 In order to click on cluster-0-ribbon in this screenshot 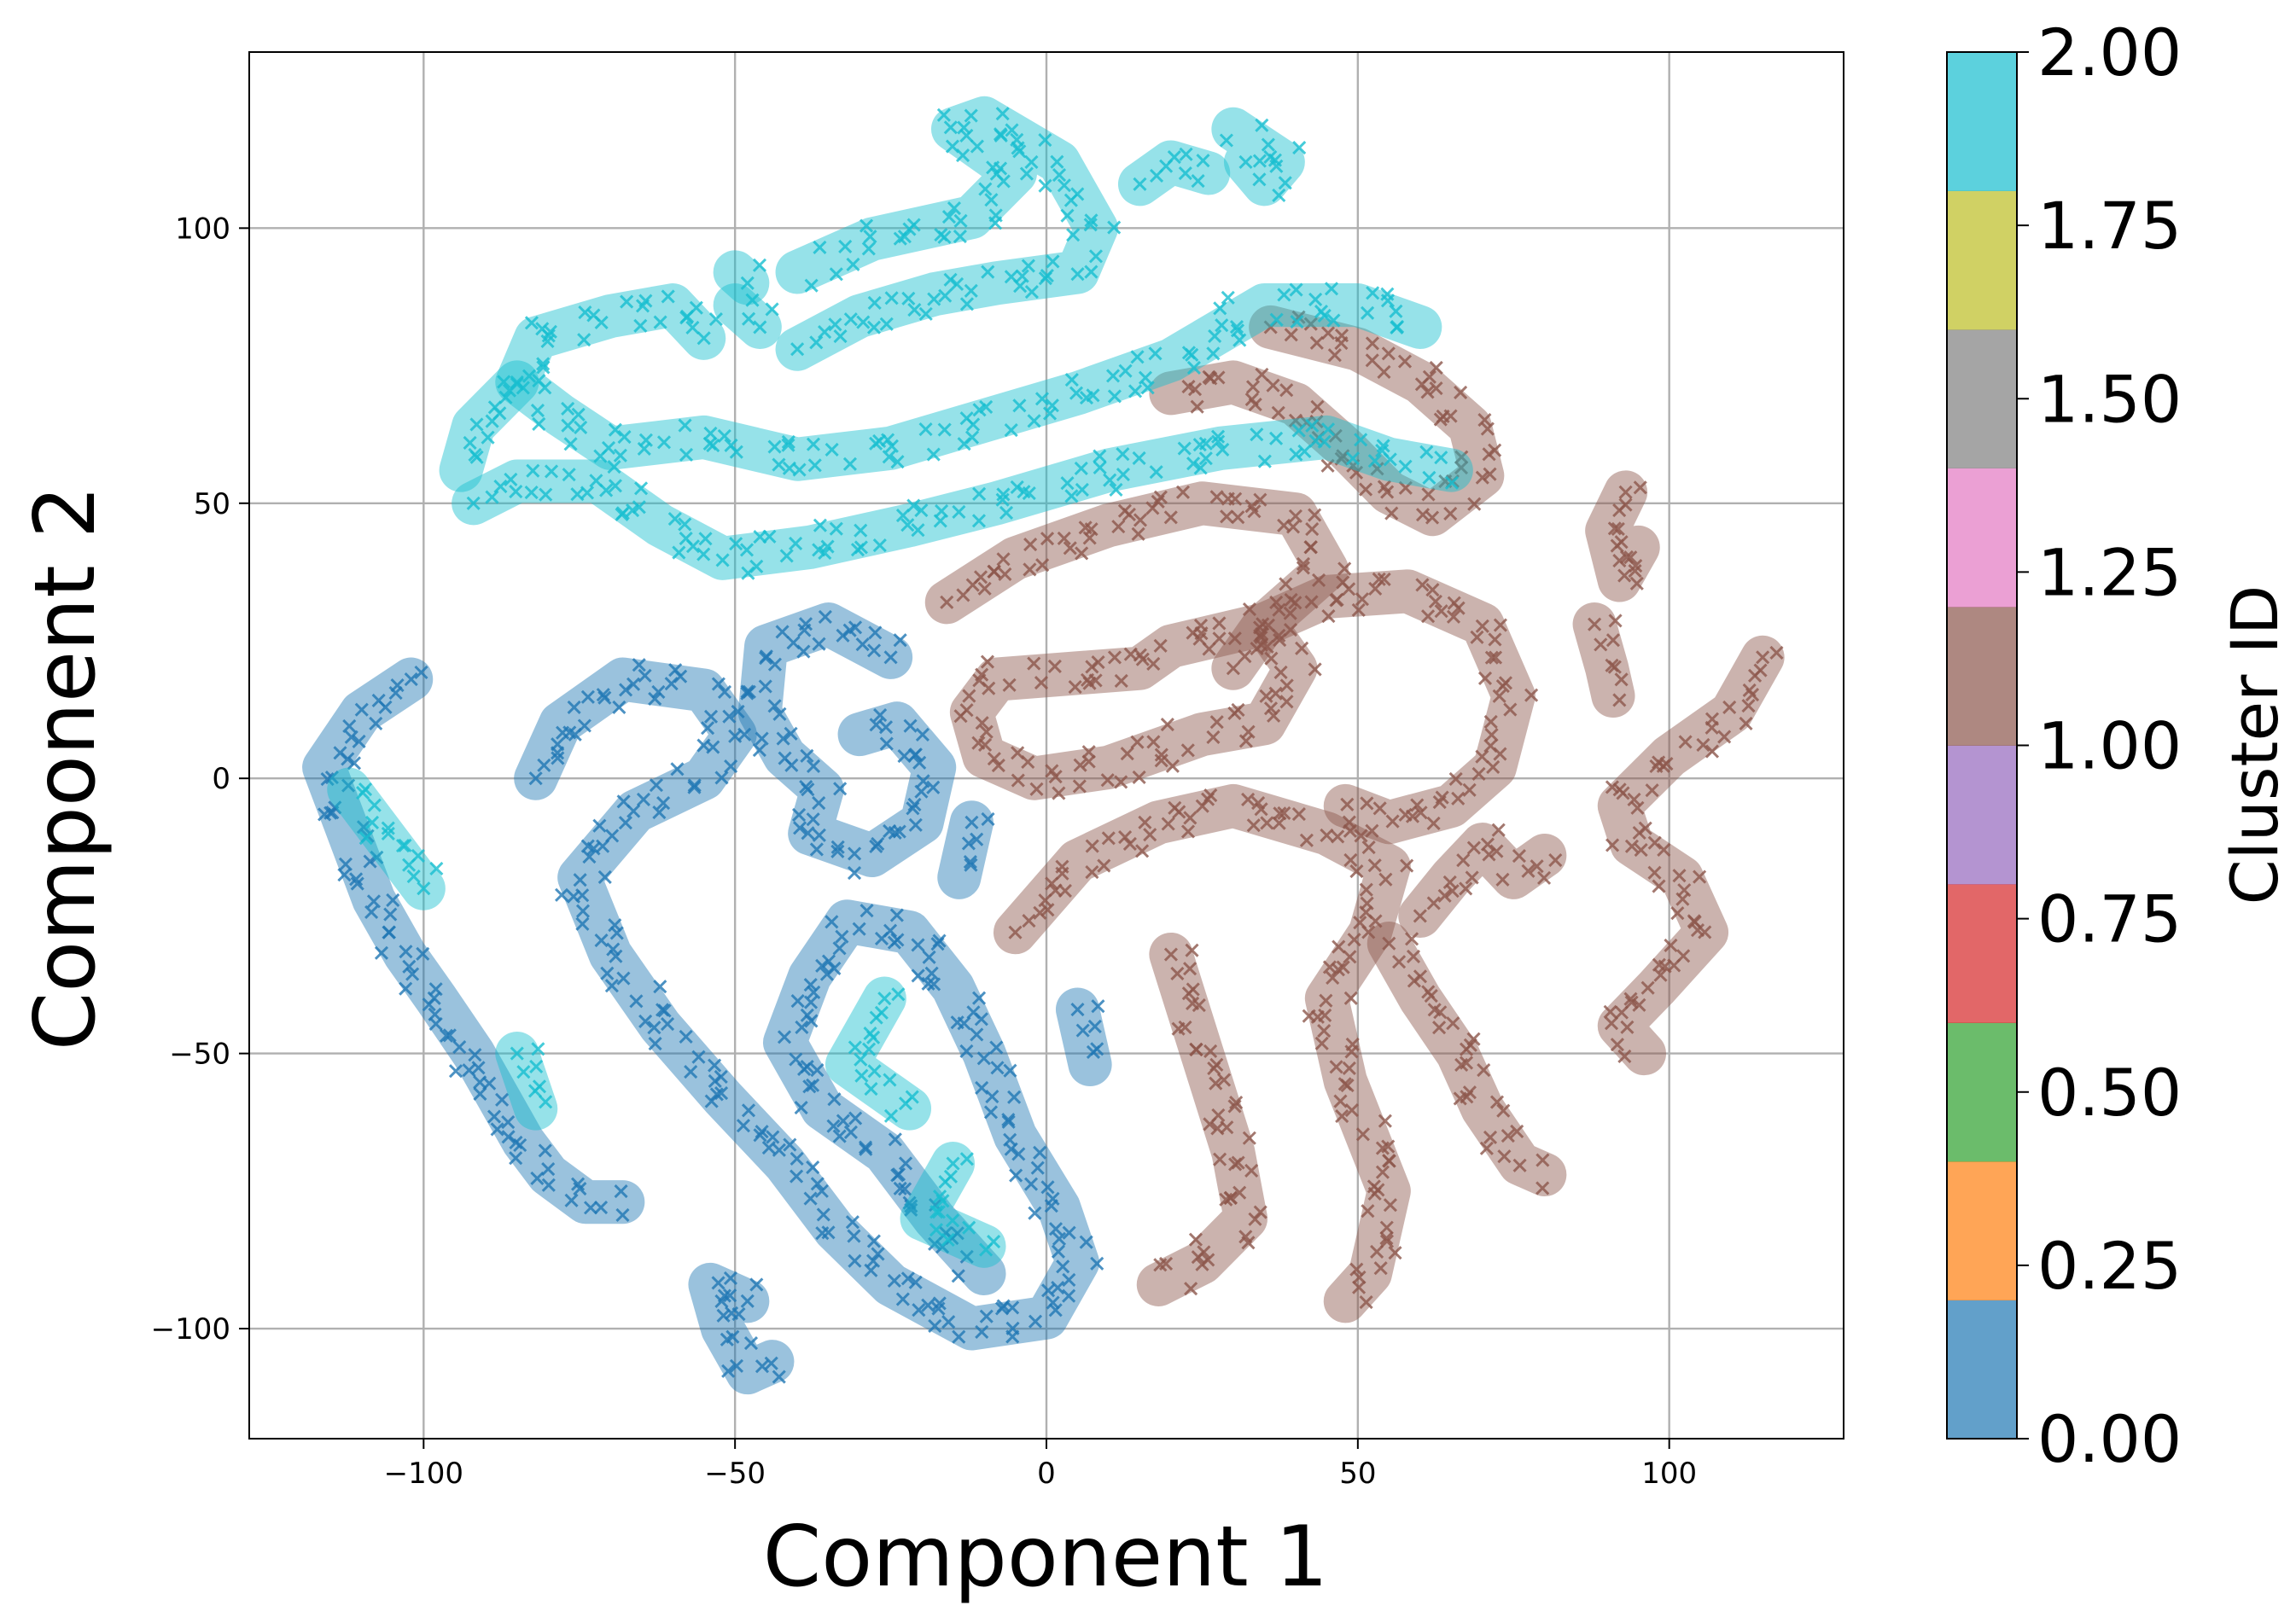, I will do `click(1083, 1037)`.